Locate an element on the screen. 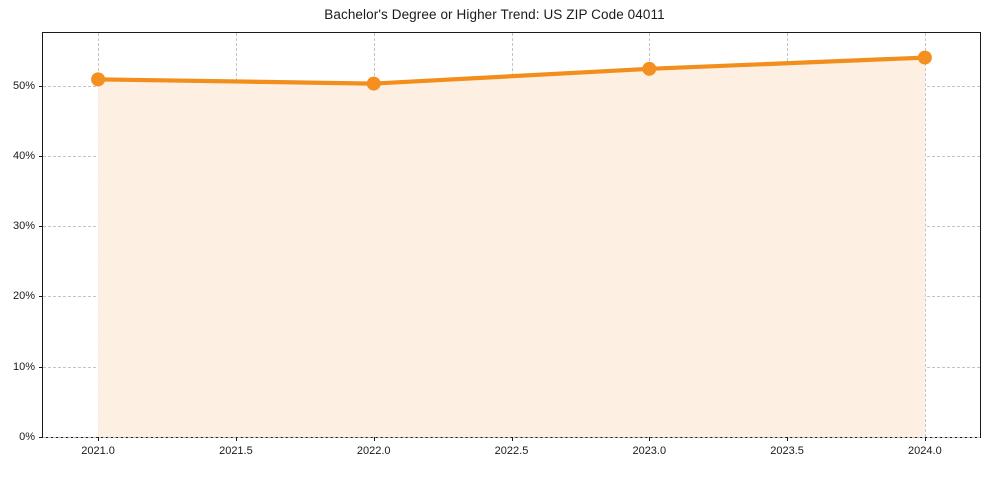  y-tick-label: 20% is located at coordinates (23, 296).